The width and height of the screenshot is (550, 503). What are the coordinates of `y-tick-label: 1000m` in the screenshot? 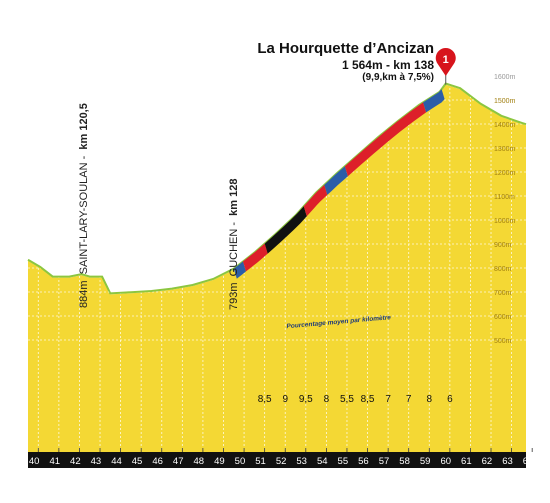 It's located at (505, 221).